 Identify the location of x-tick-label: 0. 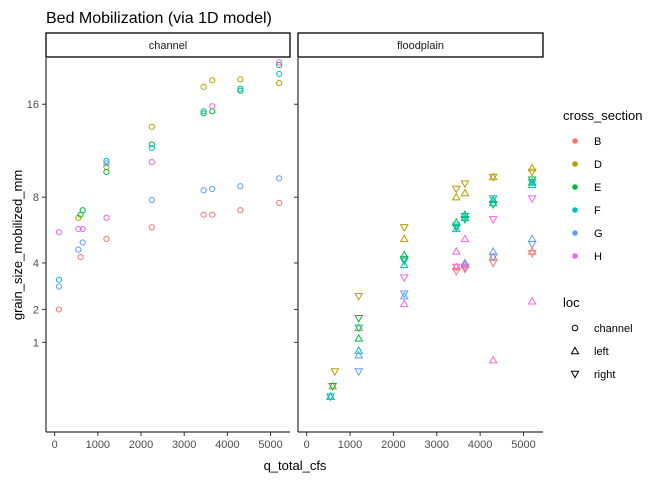
(55, 445).